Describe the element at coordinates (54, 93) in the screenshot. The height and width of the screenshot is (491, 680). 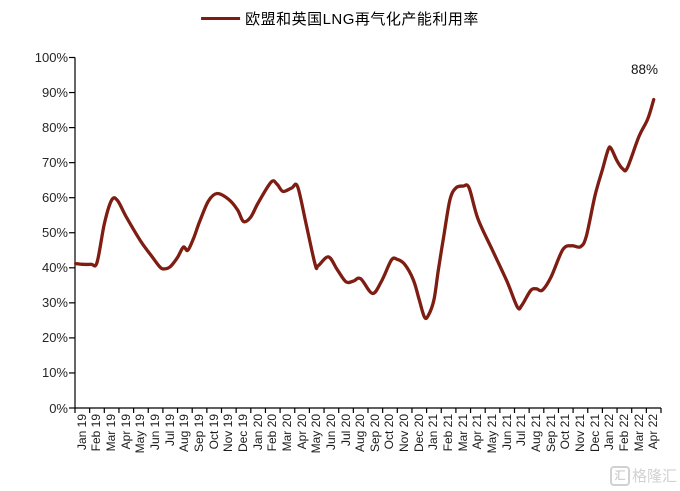
I see `y-axis-tick-label: 90%` at that location.